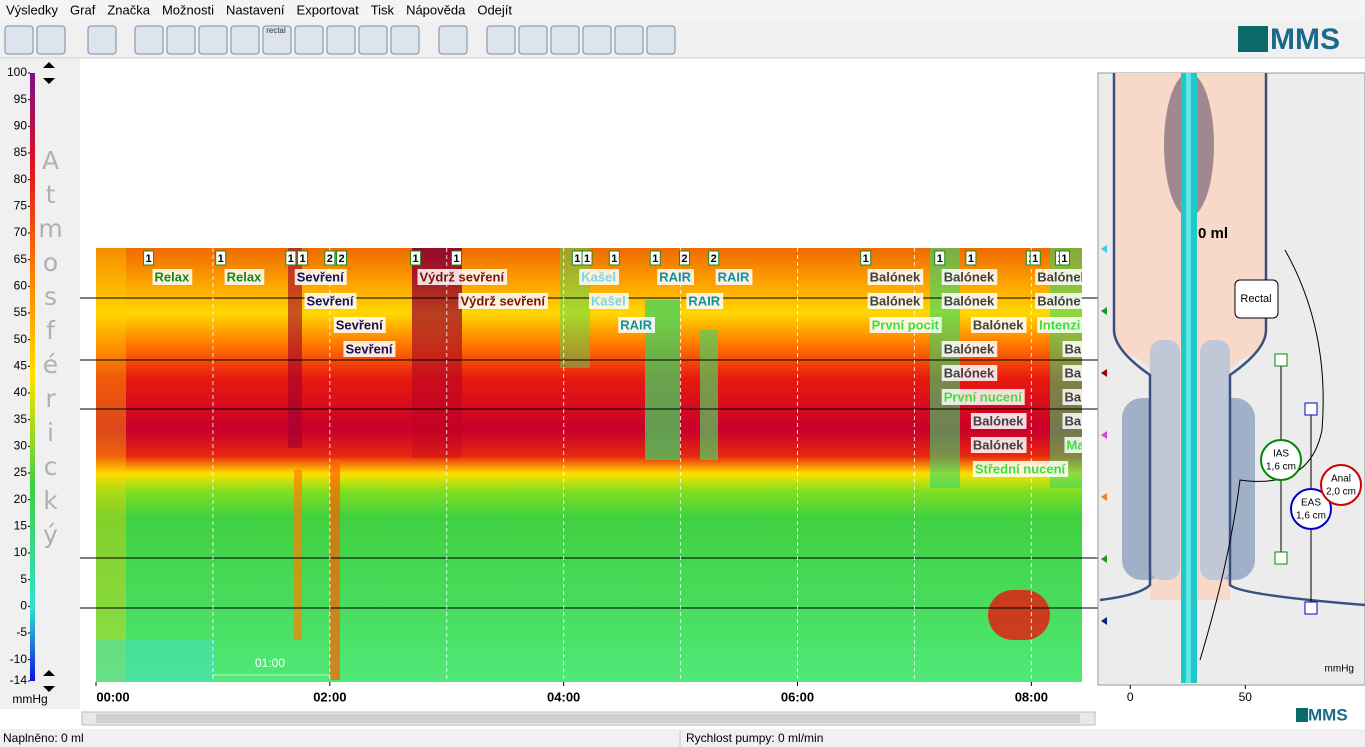  I want to click on menu-item: Exportovat, so click(328, 9).